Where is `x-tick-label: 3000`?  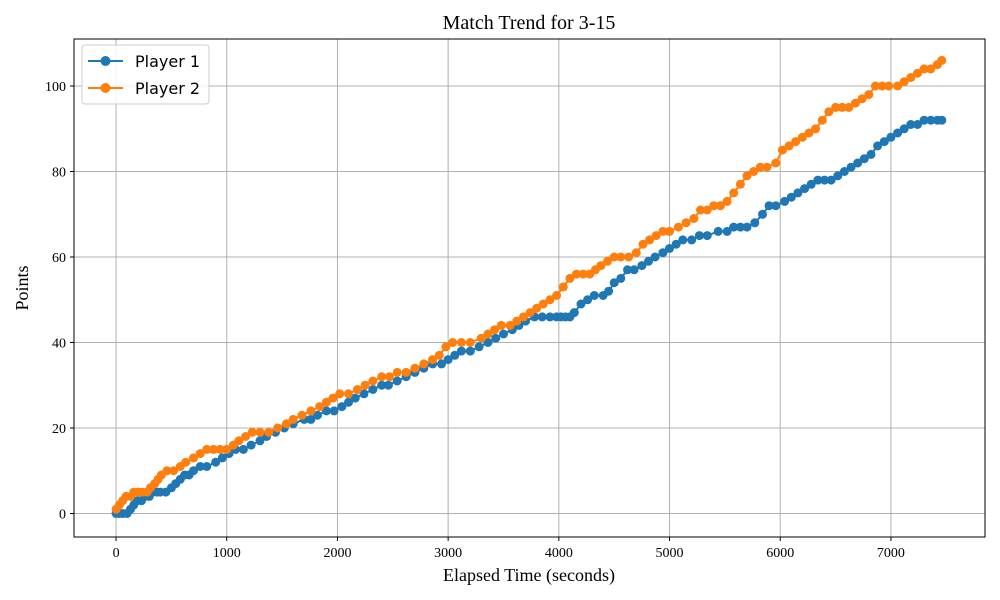
x-tick-label: 3000 is located at coordinates (448, 553).